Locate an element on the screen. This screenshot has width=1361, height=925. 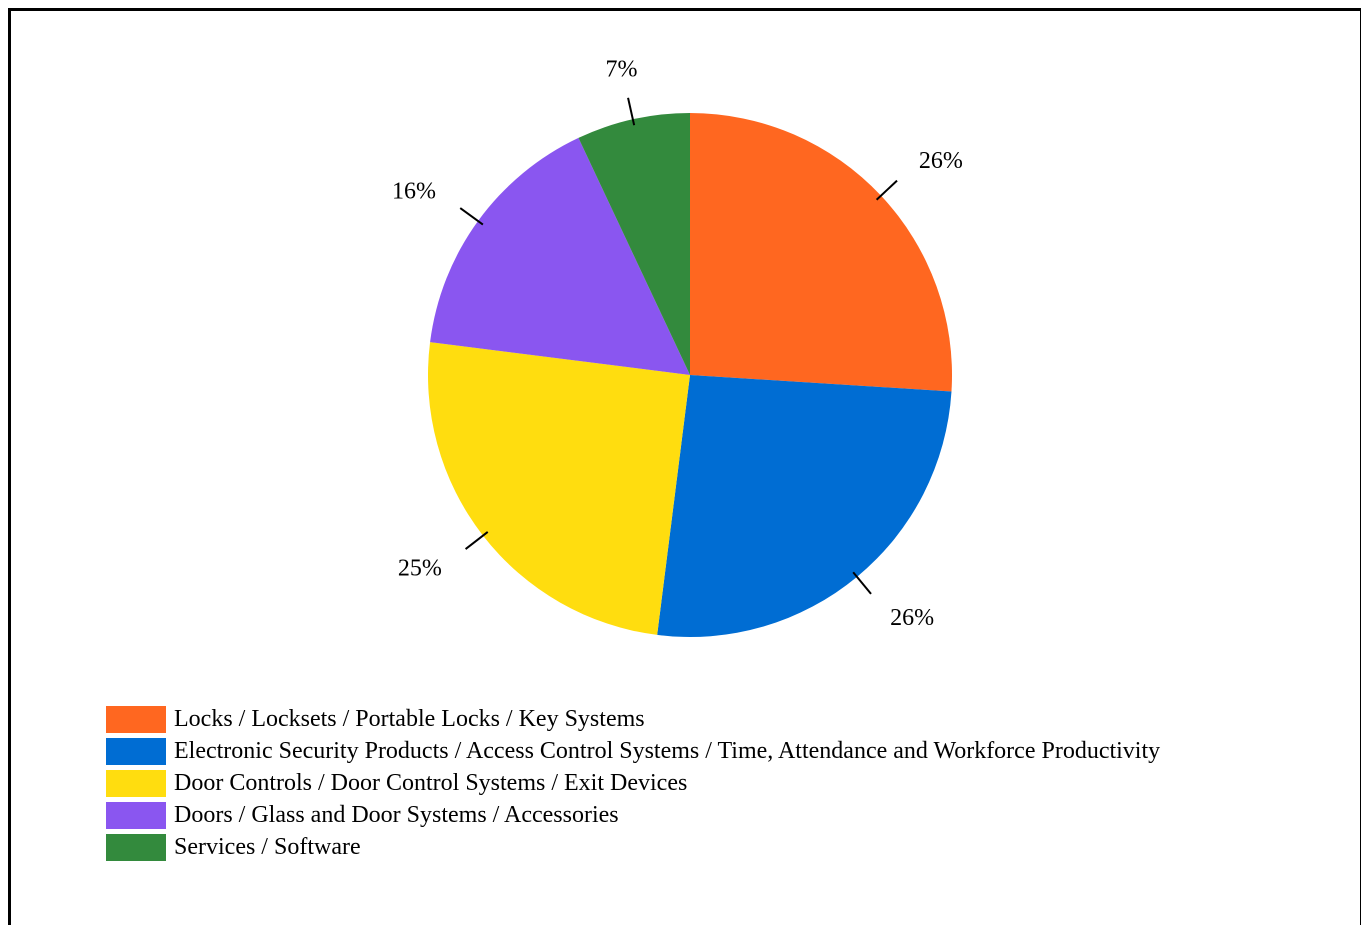
pie-label-4: 16% is located at coordinates (414, 191).